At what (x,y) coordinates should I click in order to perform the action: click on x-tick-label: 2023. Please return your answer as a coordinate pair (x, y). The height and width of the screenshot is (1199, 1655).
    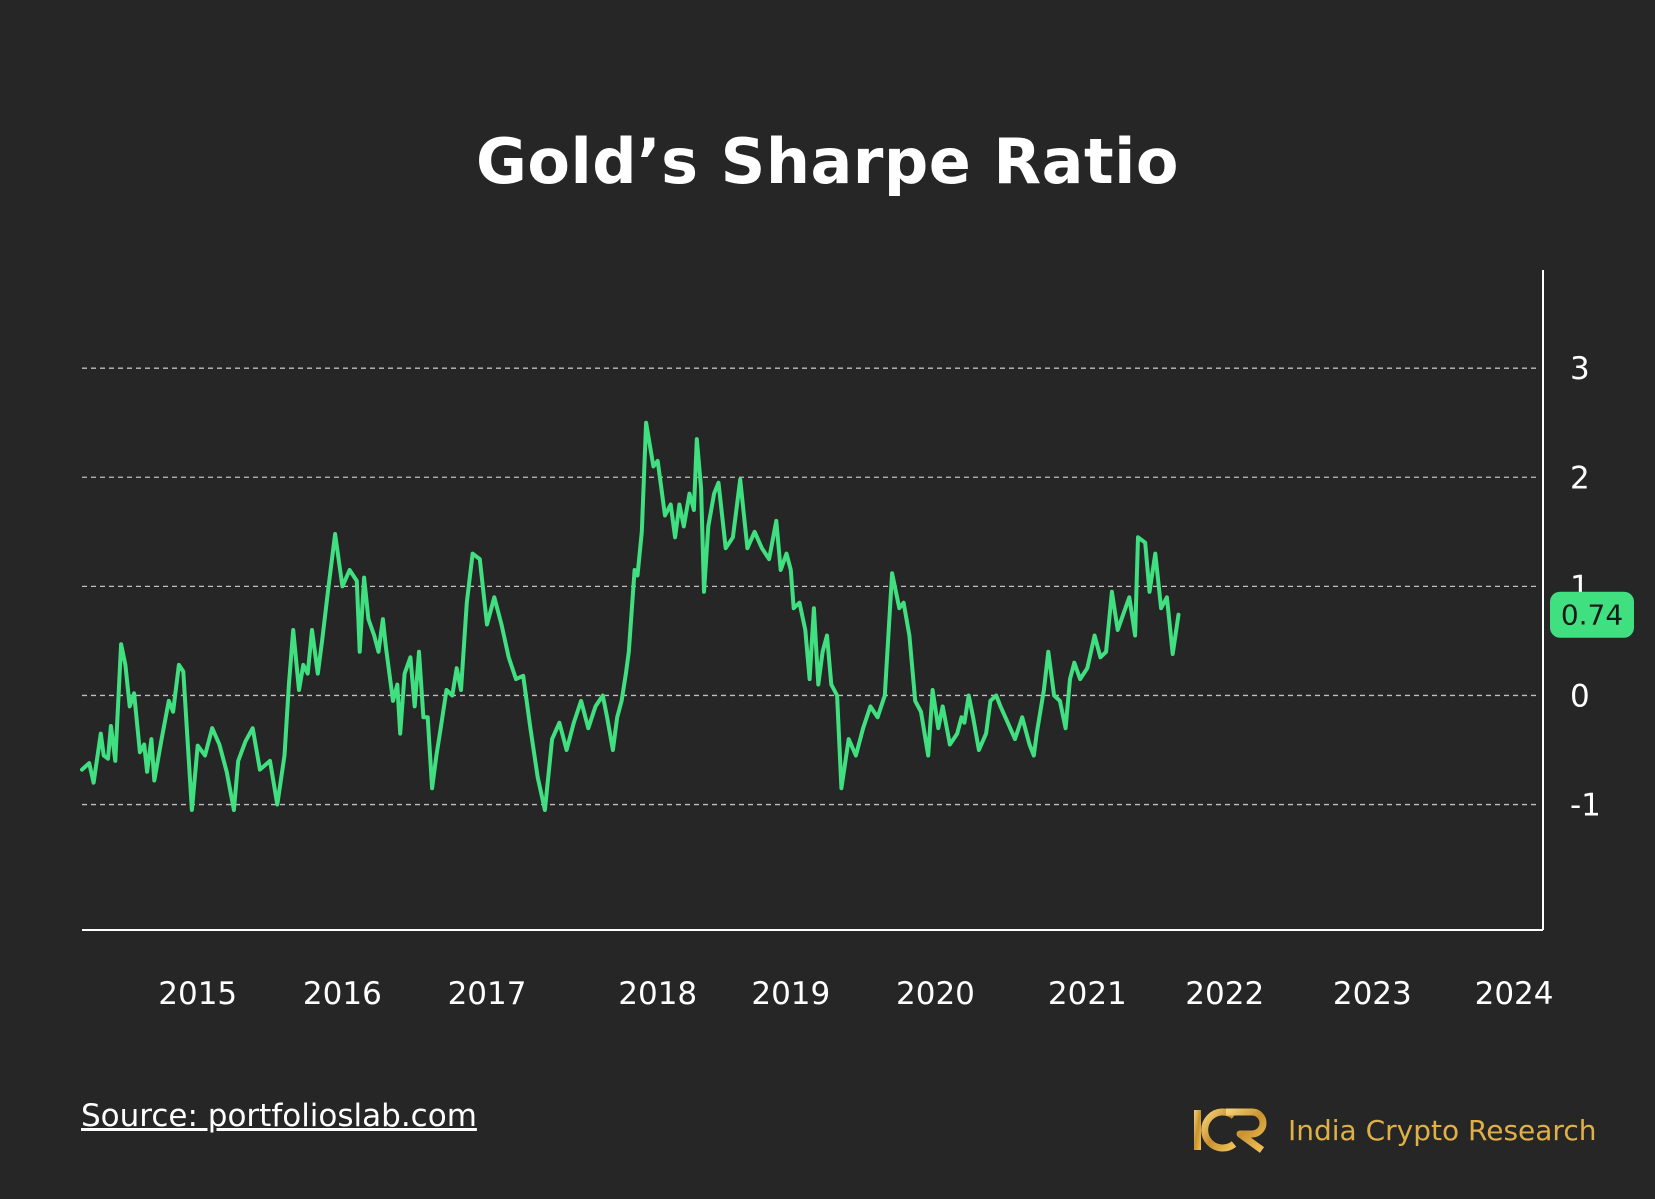
    Looking at the image, I should click on (1372, 994).